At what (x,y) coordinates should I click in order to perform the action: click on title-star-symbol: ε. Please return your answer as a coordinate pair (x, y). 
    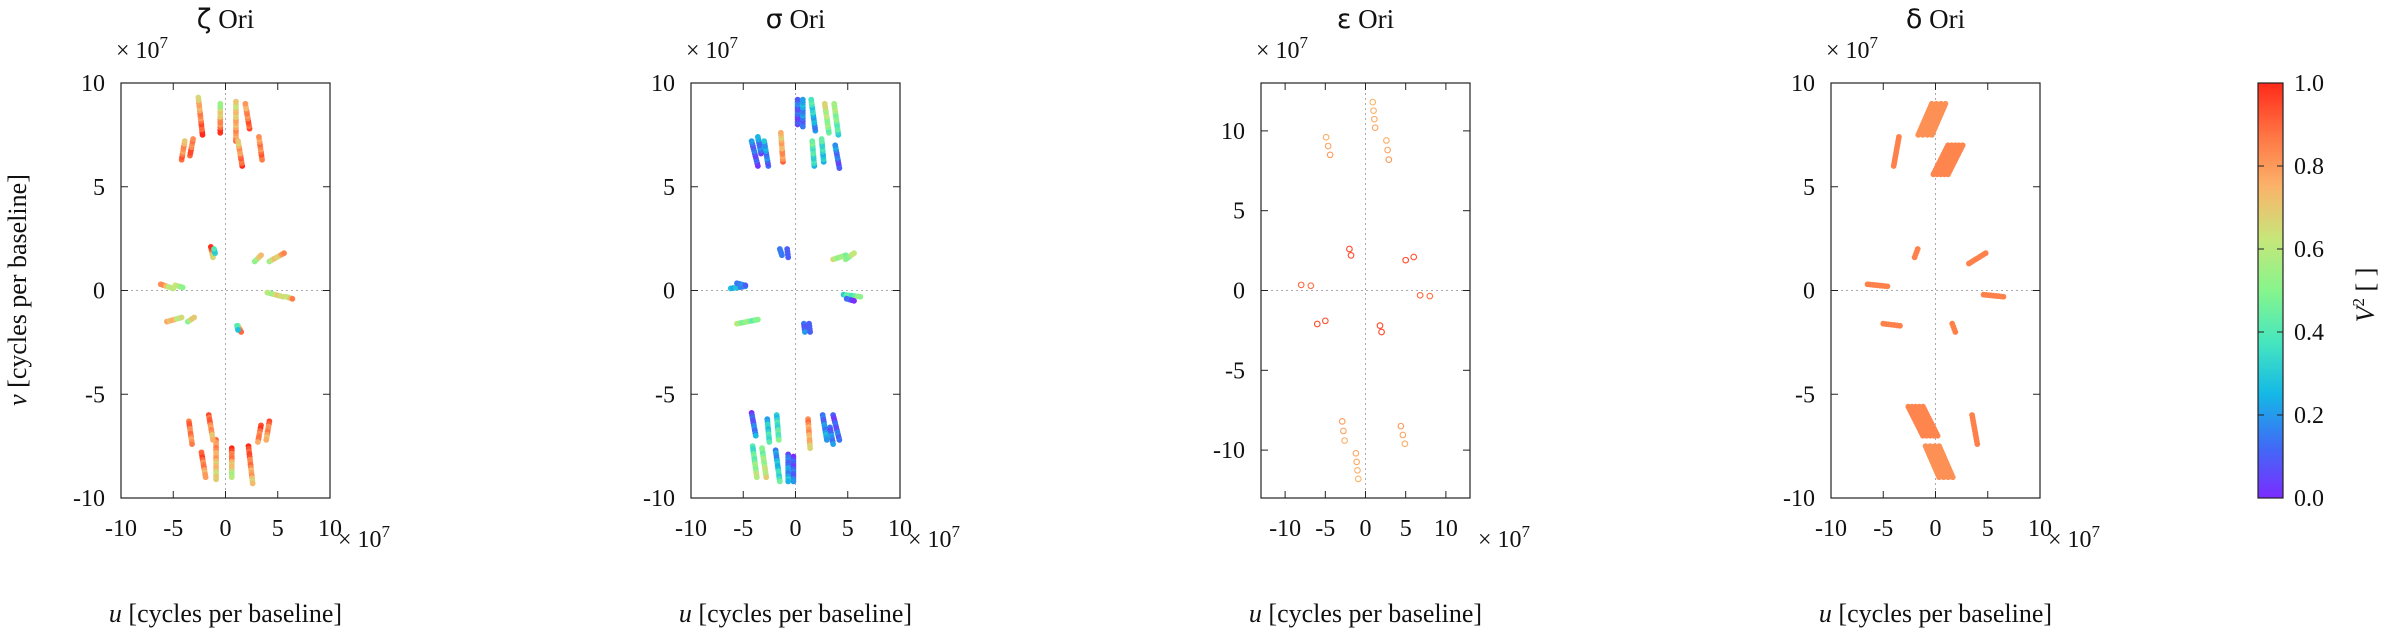
    Looking at the image, I should click on (1344, 19).